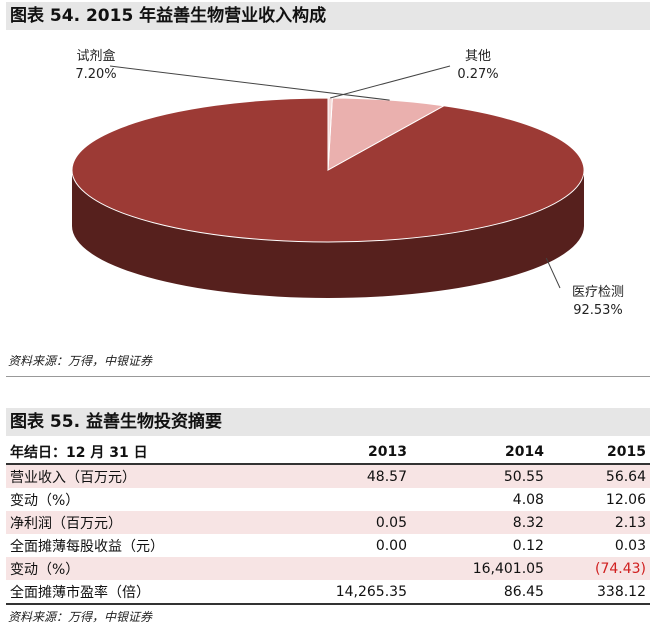 The image size is (656, 630). I want to click on leader-line-试剂盒, so click(249, 83).